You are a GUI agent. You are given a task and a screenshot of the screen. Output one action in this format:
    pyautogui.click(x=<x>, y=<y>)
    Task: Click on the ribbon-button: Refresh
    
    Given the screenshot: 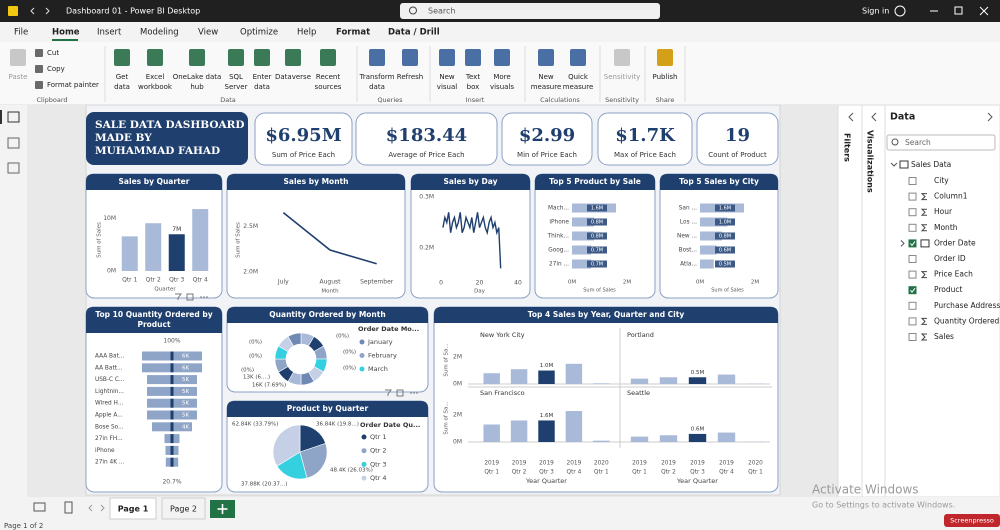 What is the action you would take?
    pyautogui.click(x=410, y=77)
    